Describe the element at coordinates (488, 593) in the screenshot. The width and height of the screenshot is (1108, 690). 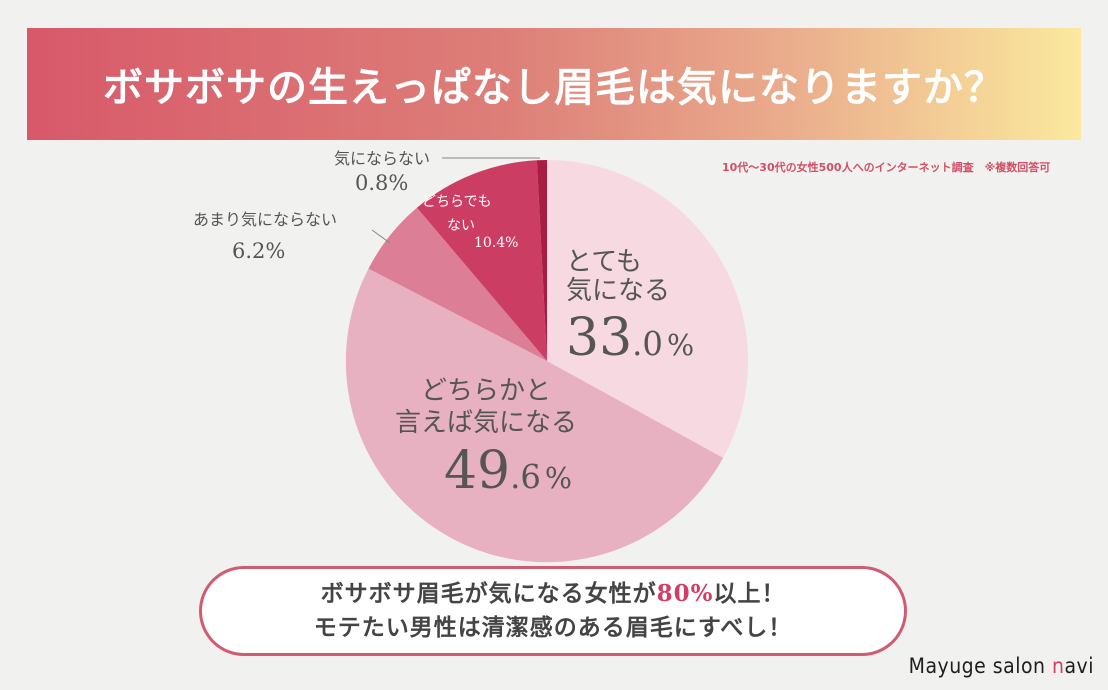
I see `callout-line-1-text: ボサボサ眉毛が気になる女性が` at that location.